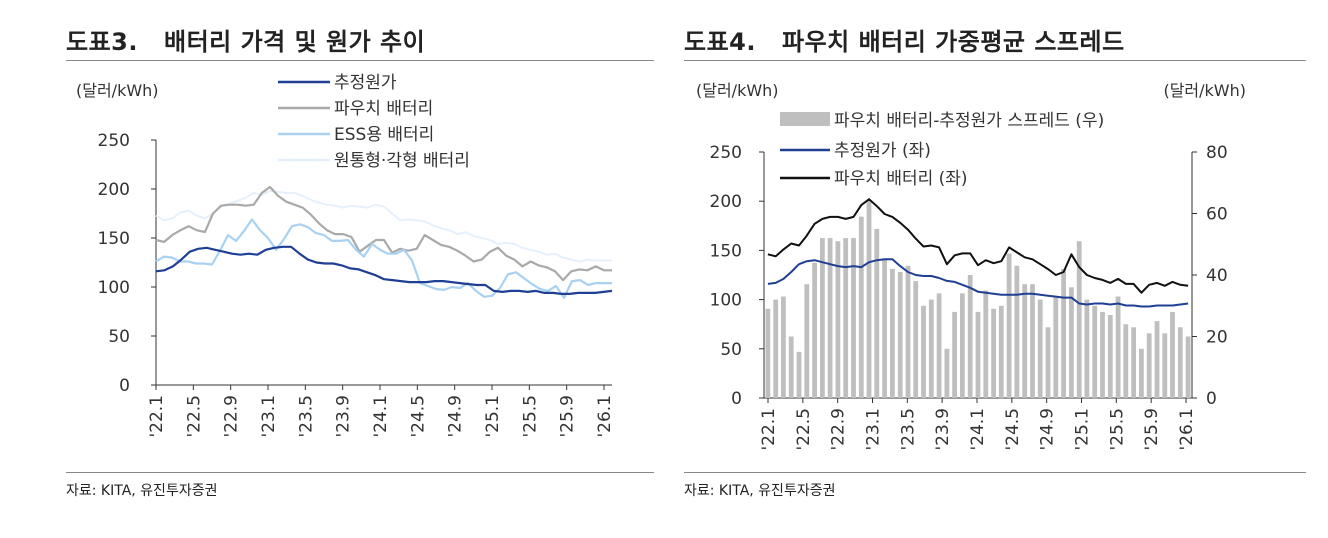  What do you see at coordinates (1211, 399) in the screenshot?
I see `y-right-tick-label: 0` at bounding box center [1211, 399].